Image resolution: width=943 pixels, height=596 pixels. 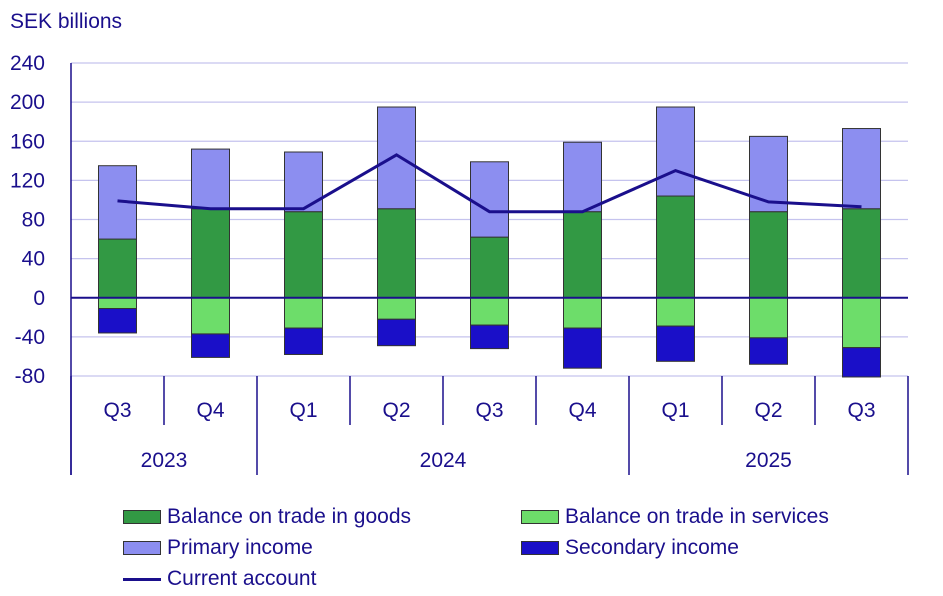 I want to click on legend-swatch-goods, so click(x=142, y=517).